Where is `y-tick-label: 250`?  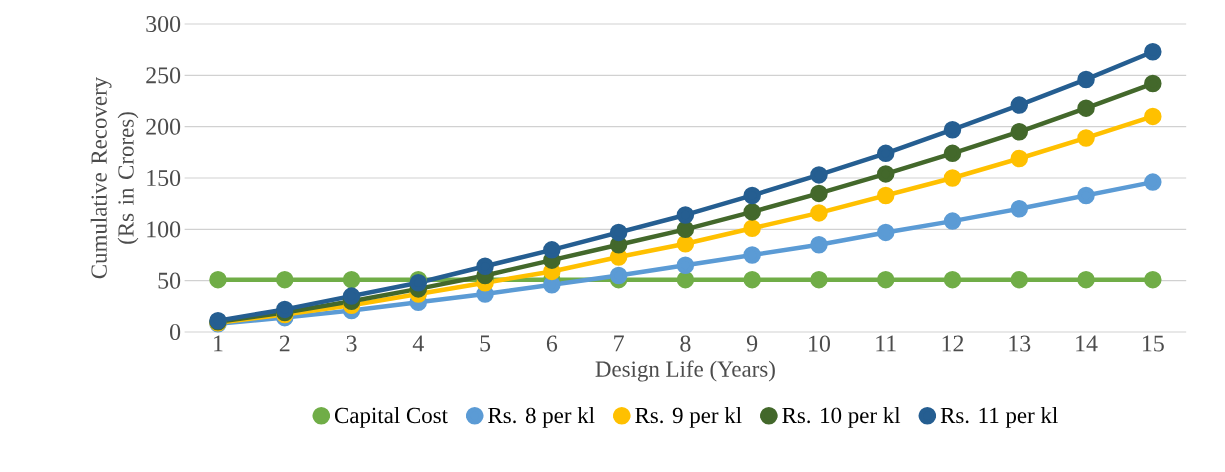 y-tick-label: 250 is located at coordinates (163, 75).